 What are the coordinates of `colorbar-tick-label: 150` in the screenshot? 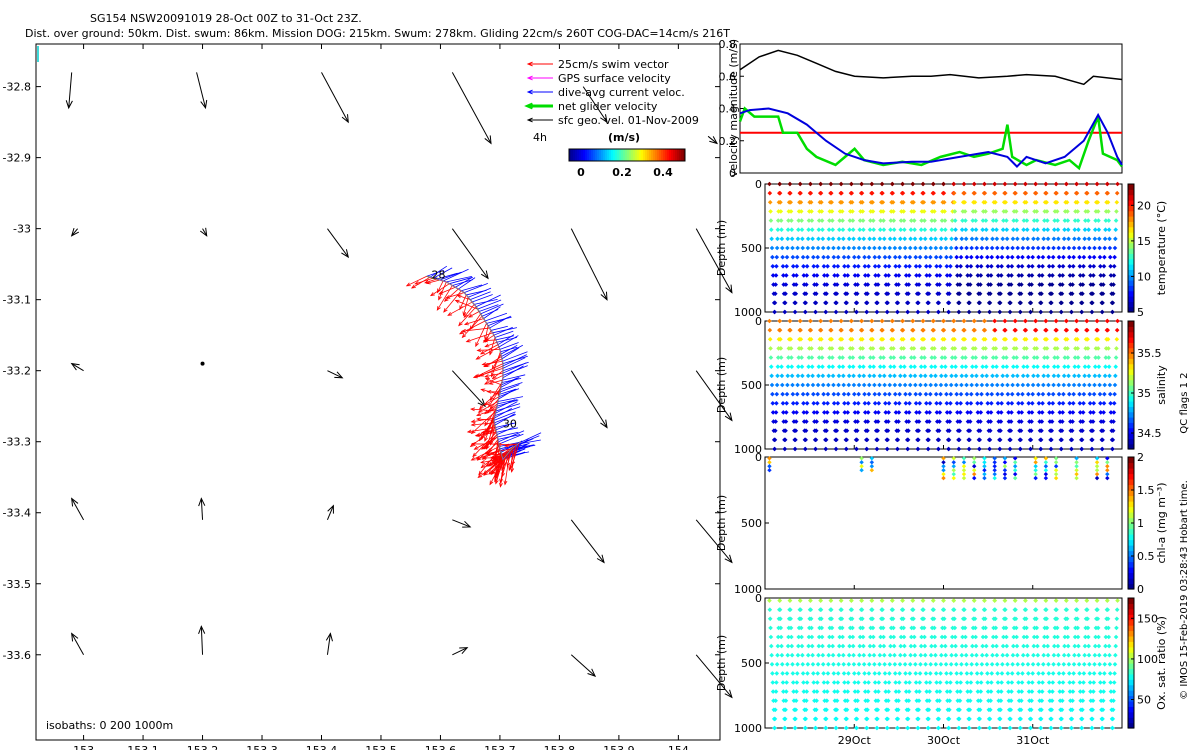 It's located at (1147, 618).